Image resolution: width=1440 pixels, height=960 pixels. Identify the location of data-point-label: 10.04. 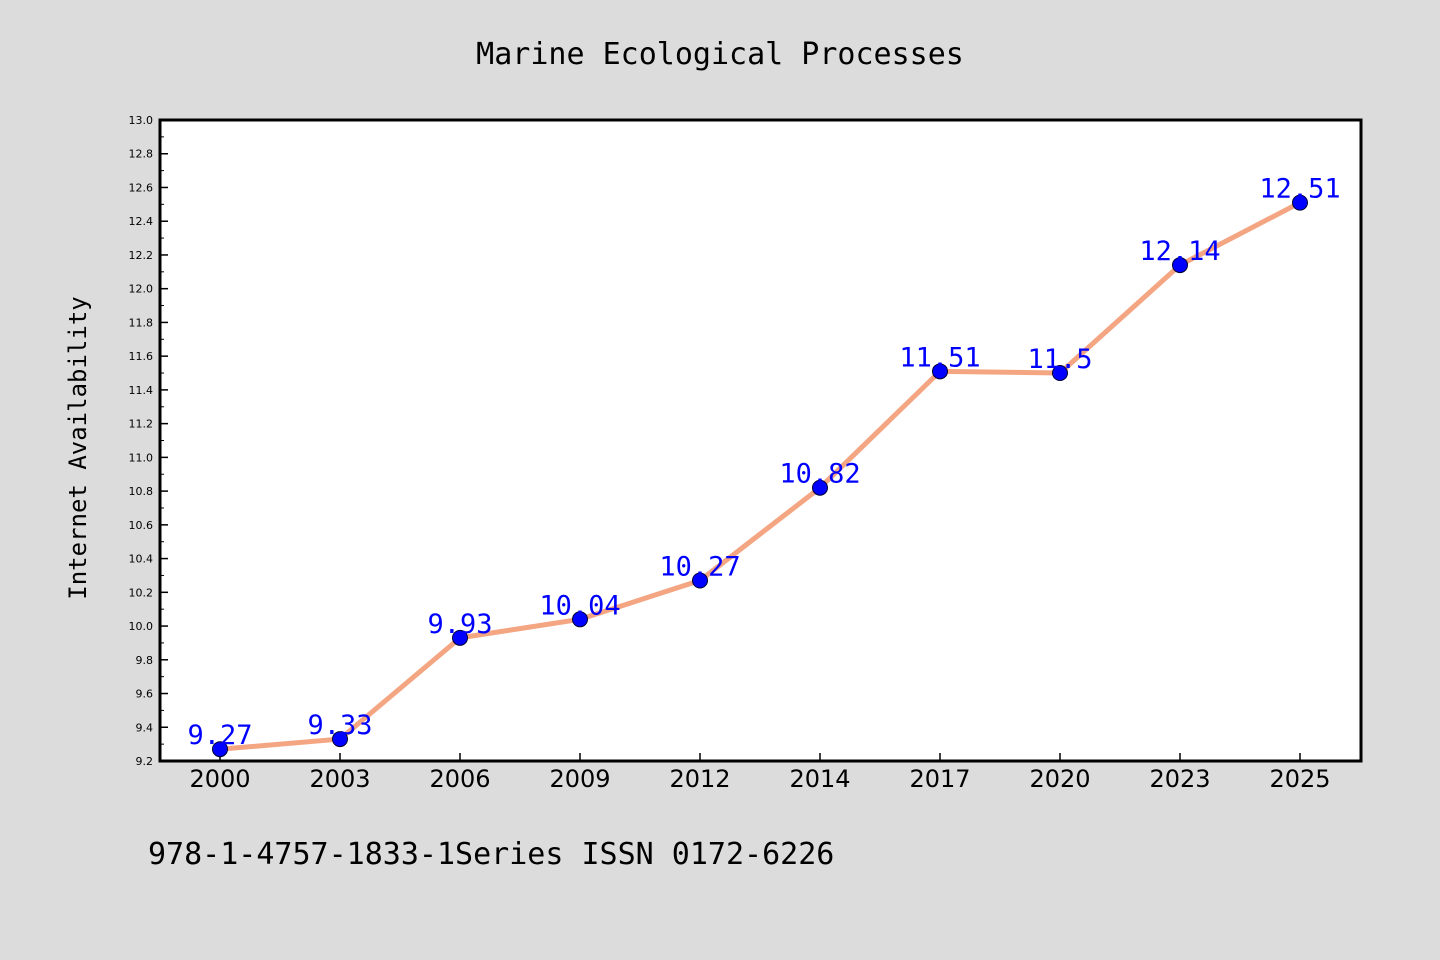
(579, 605).